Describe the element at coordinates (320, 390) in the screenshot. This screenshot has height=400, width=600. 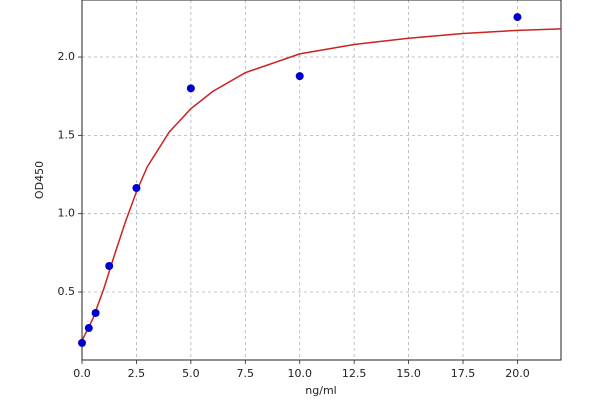
I see `x-axis-label: ng/ml` at that location.